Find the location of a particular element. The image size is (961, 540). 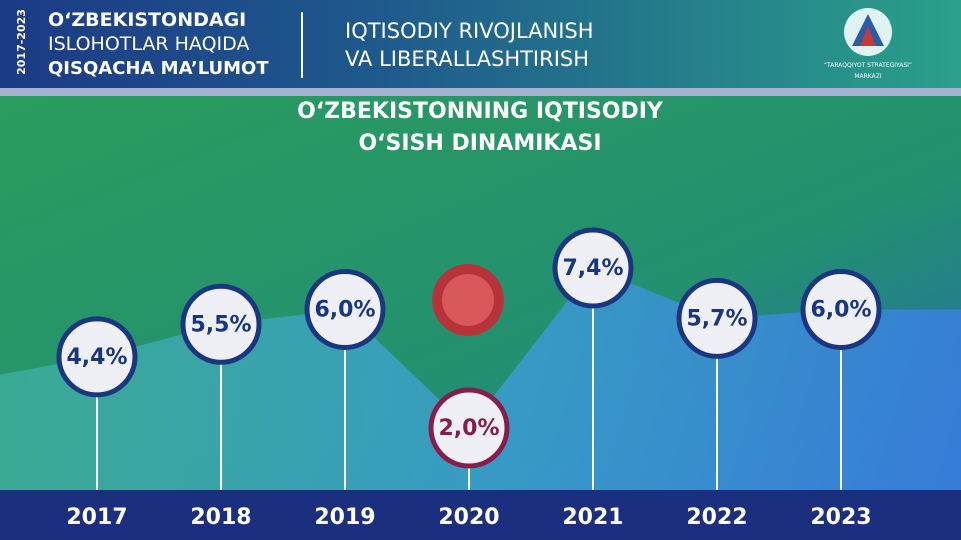

years-label: 2017-2023 is located at coordinates (21, 42).